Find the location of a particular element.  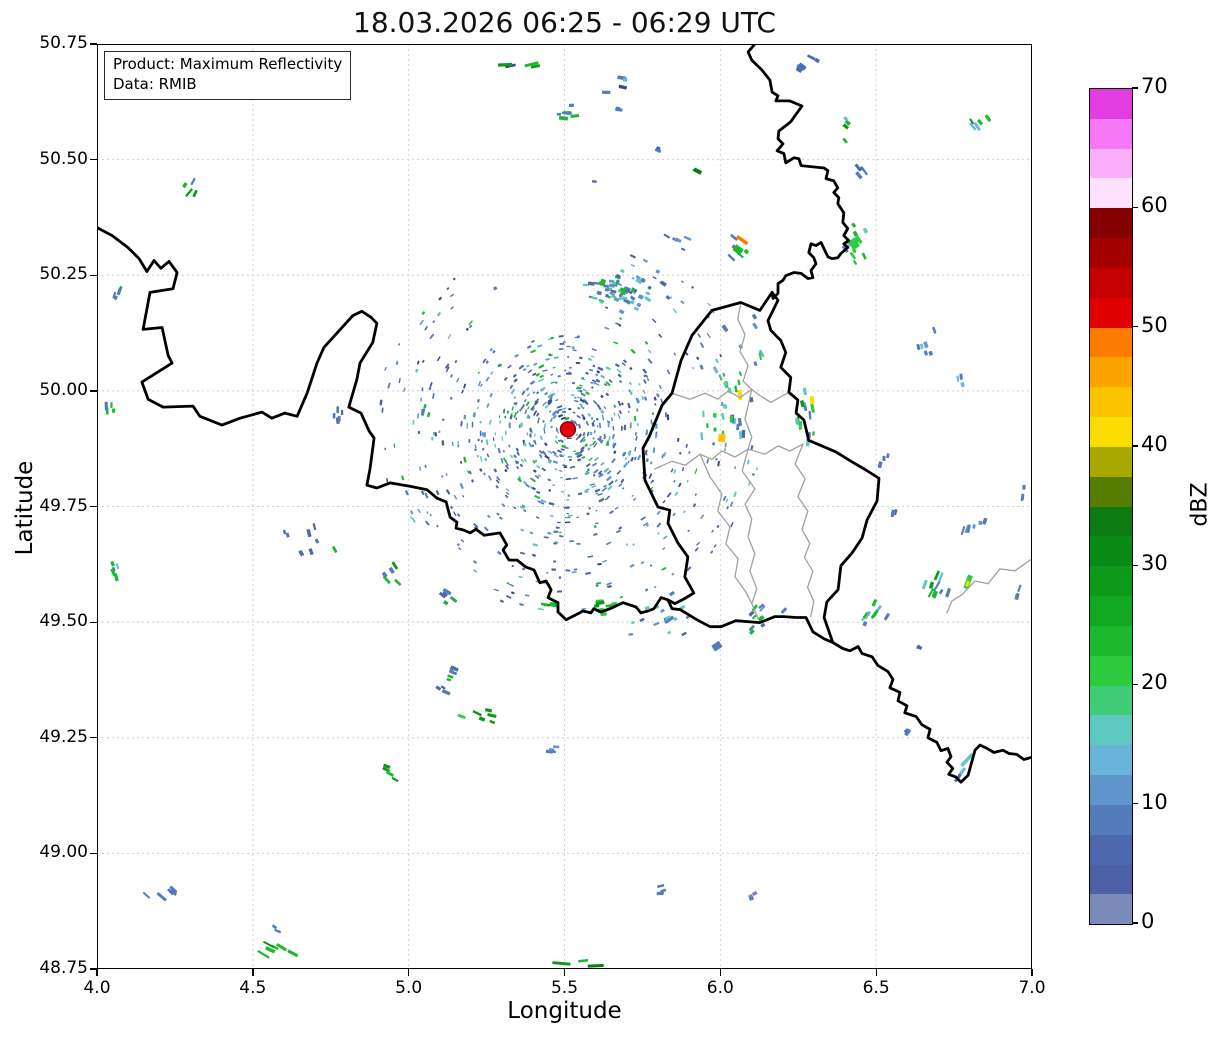

figure-title: 18.03.2026 06:25 - 06:29 UTC is located at coordinates (564, 22).